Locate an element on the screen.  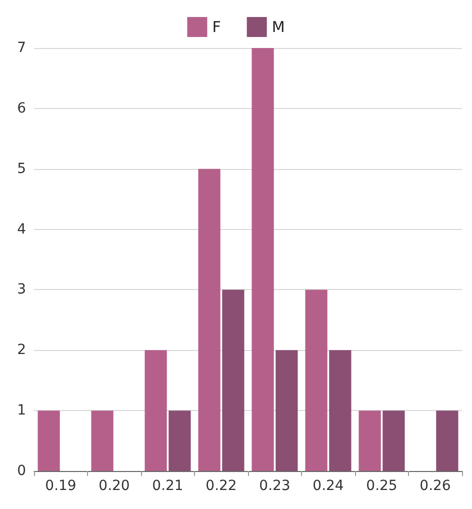
y-tick-label: 1 is located at coordinates (21, 410).